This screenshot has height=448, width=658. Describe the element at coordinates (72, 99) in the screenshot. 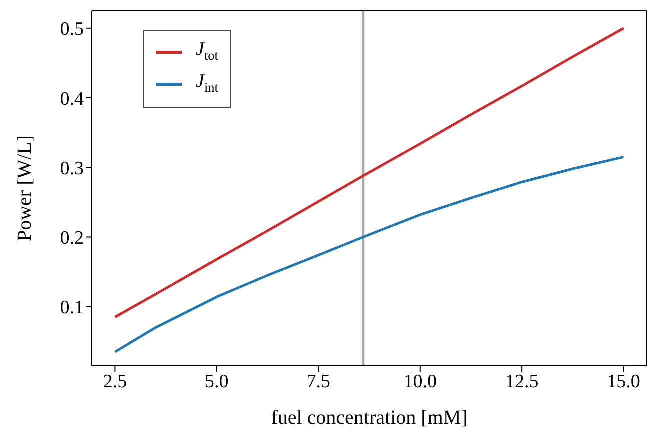

I see `y-tick-label: 0.4` at that location.